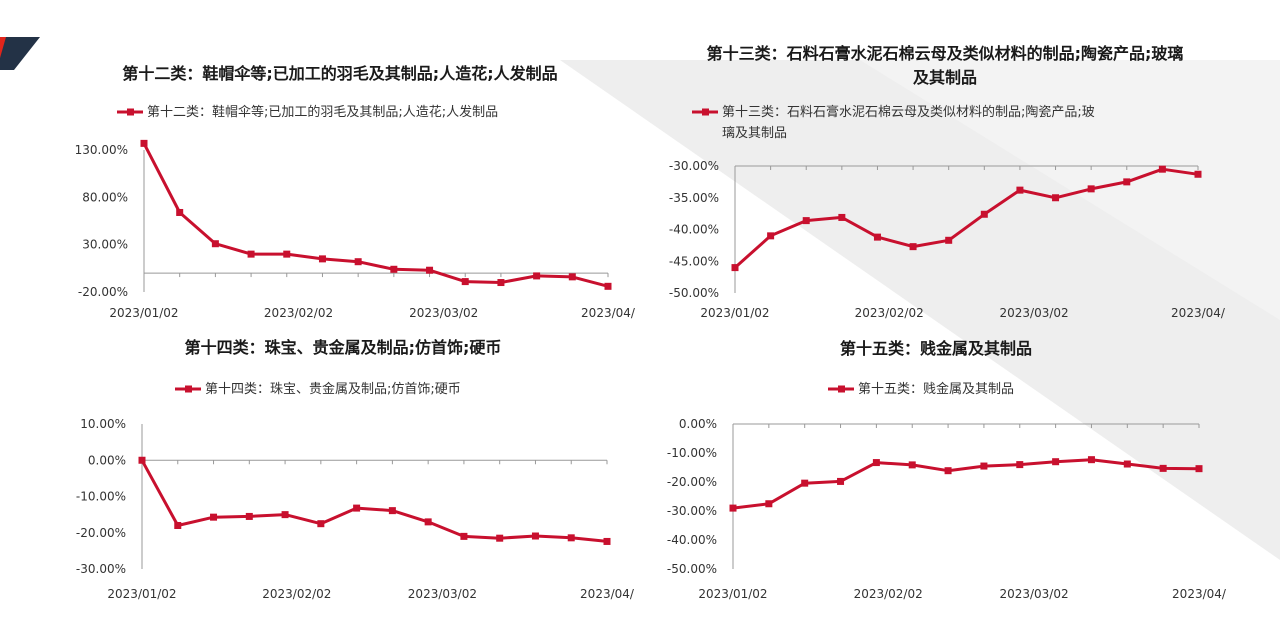 This screenshot has width=1280, height=639. I want to click on y-tick-label: 130.00%, so click(101, 150).